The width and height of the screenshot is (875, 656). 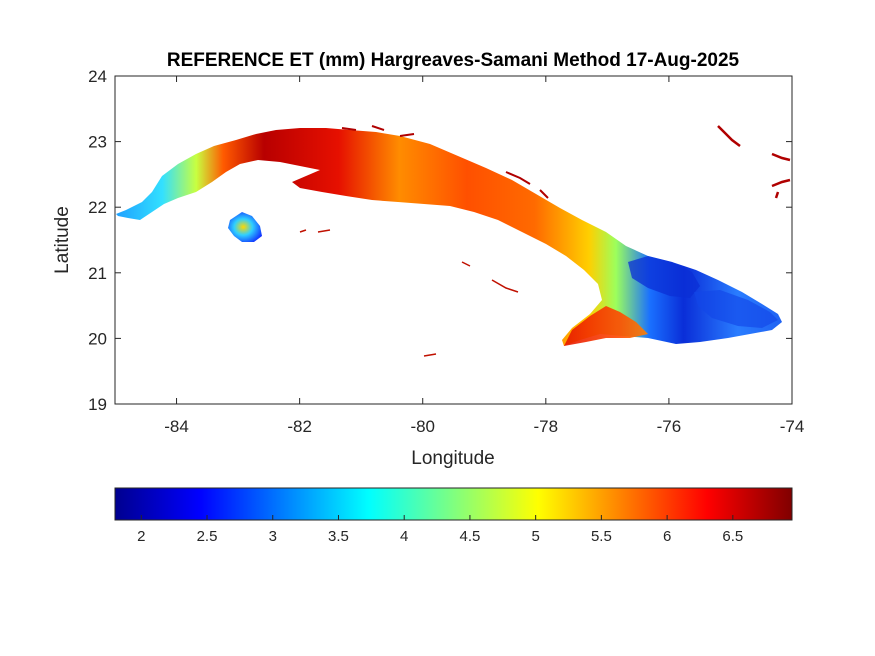 What do you see at coordinates (338, 536) in the screenshot?
I see `colorbar-tick-label: 3.5` at bounding box center [338, 536].